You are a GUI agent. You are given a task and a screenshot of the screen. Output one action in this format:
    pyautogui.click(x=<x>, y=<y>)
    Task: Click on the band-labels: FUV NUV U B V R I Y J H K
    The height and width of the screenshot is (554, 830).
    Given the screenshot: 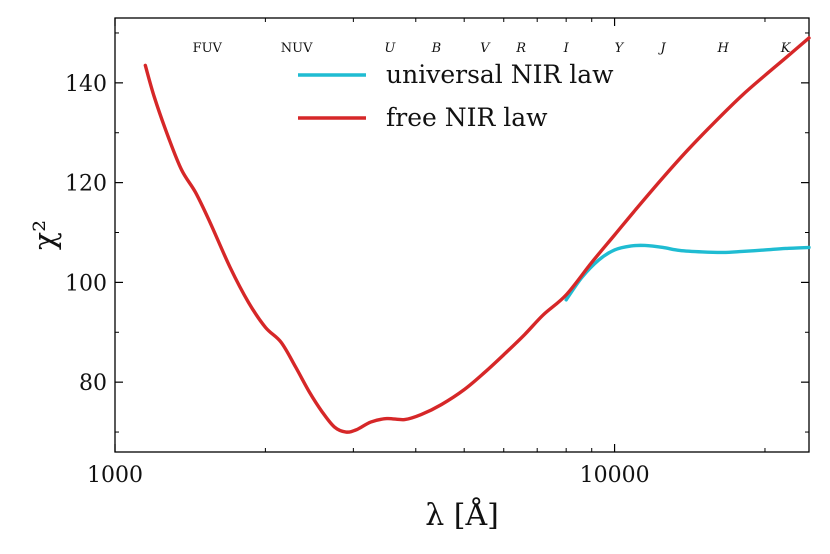 What is the action you would take?
    pyautogui.click(x=492, y=48)
    